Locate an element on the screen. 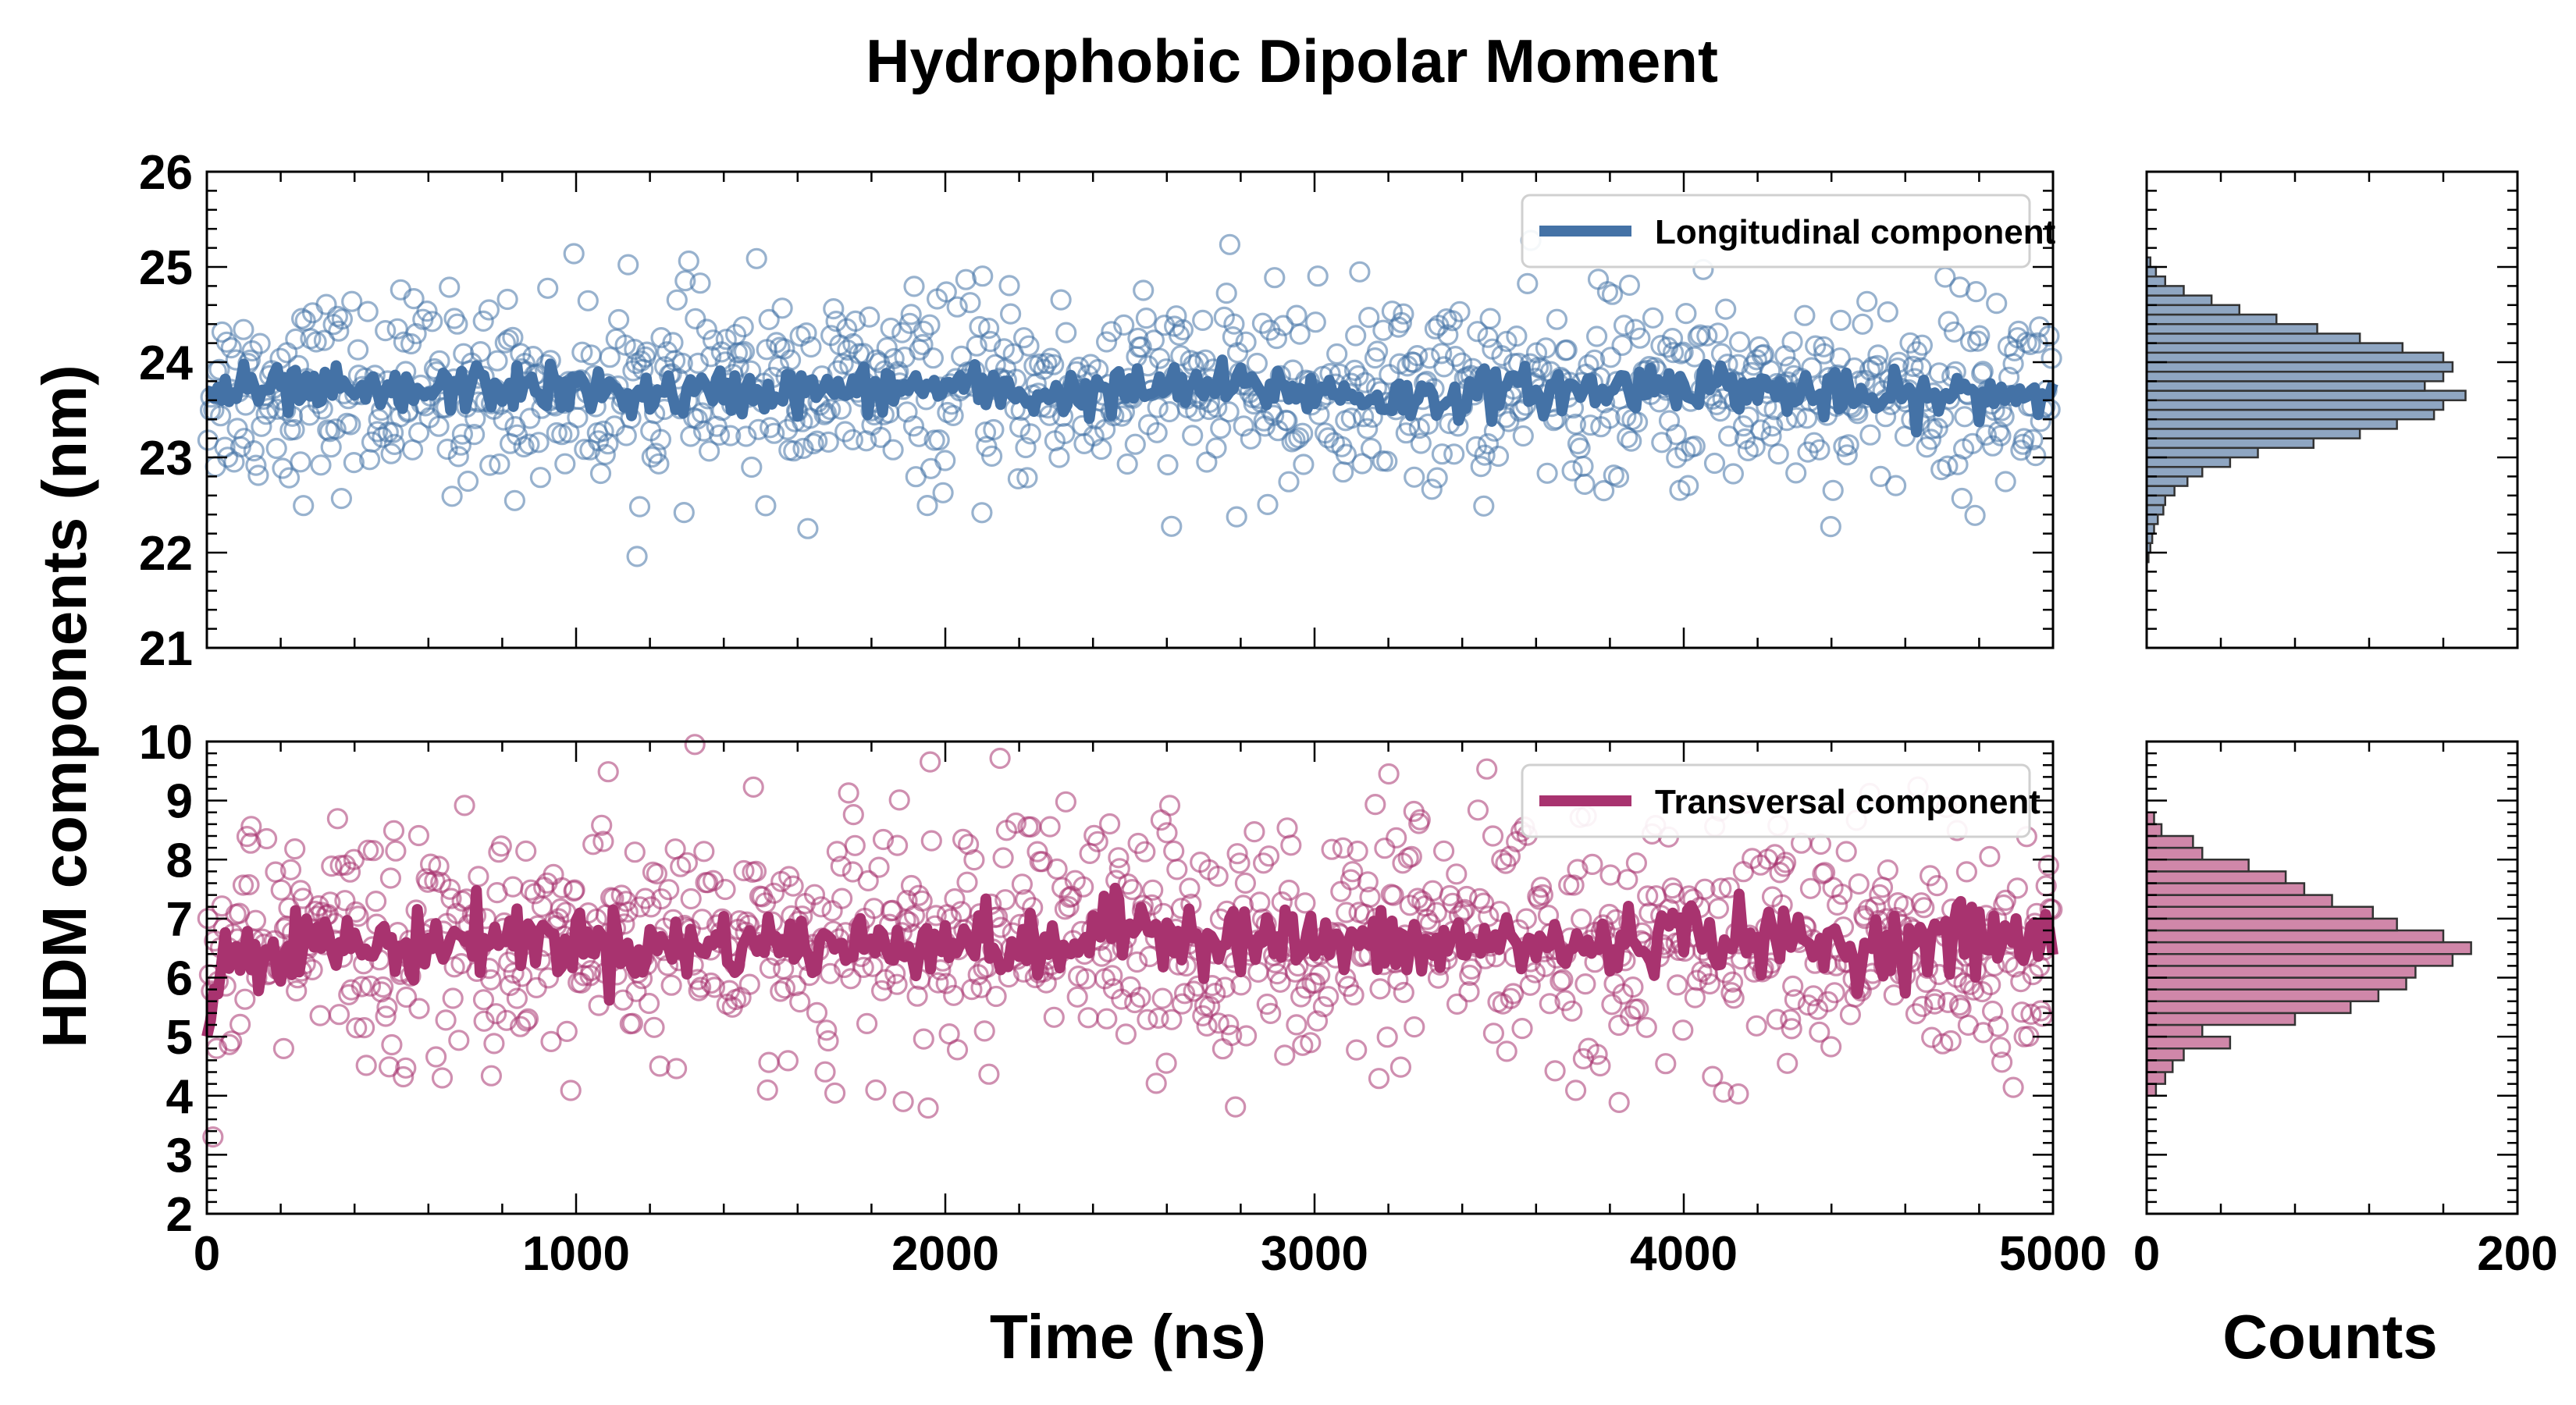  y-tick-label: 21 is located at coordinates (166, 649).